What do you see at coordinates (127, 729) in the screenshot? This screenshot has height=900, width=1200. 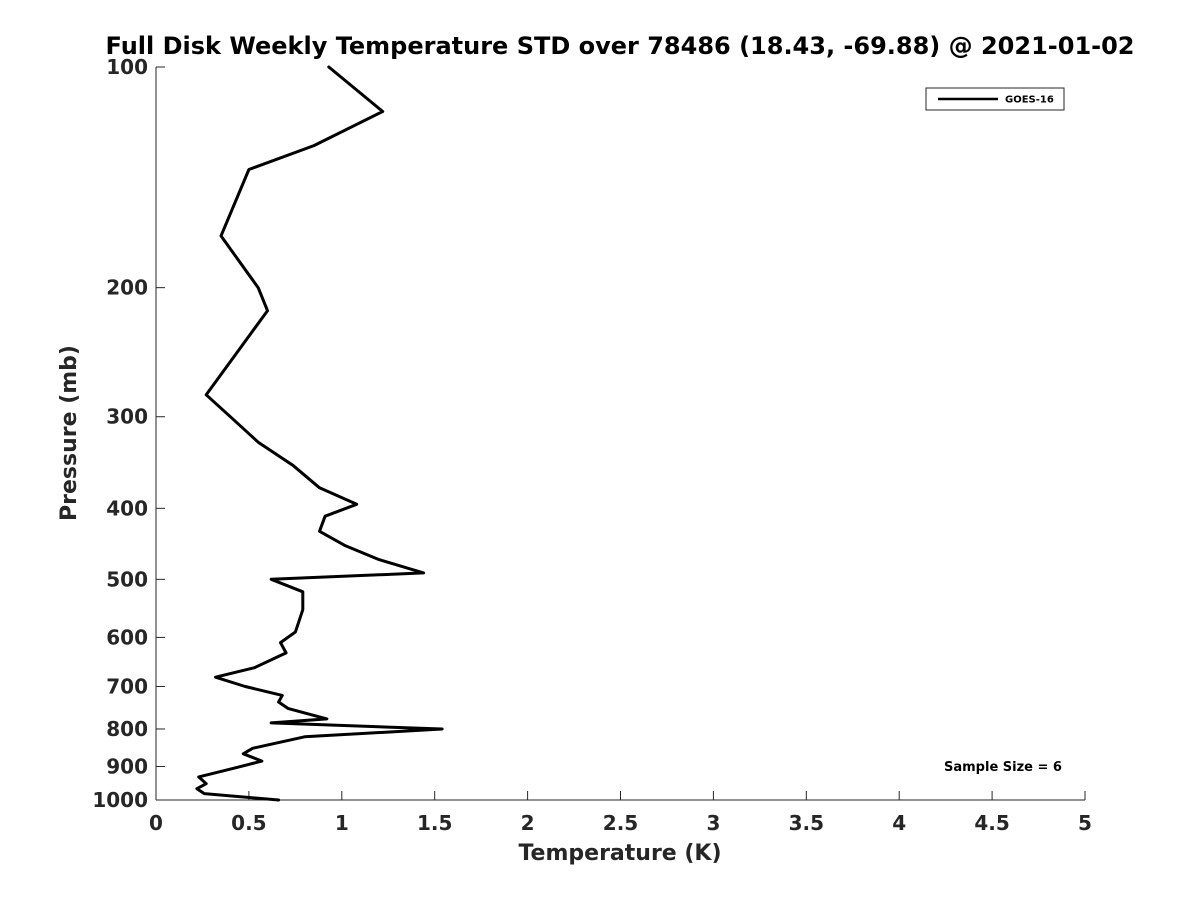 I see `y-tick-label: 800` at bounding box center [127, 729].